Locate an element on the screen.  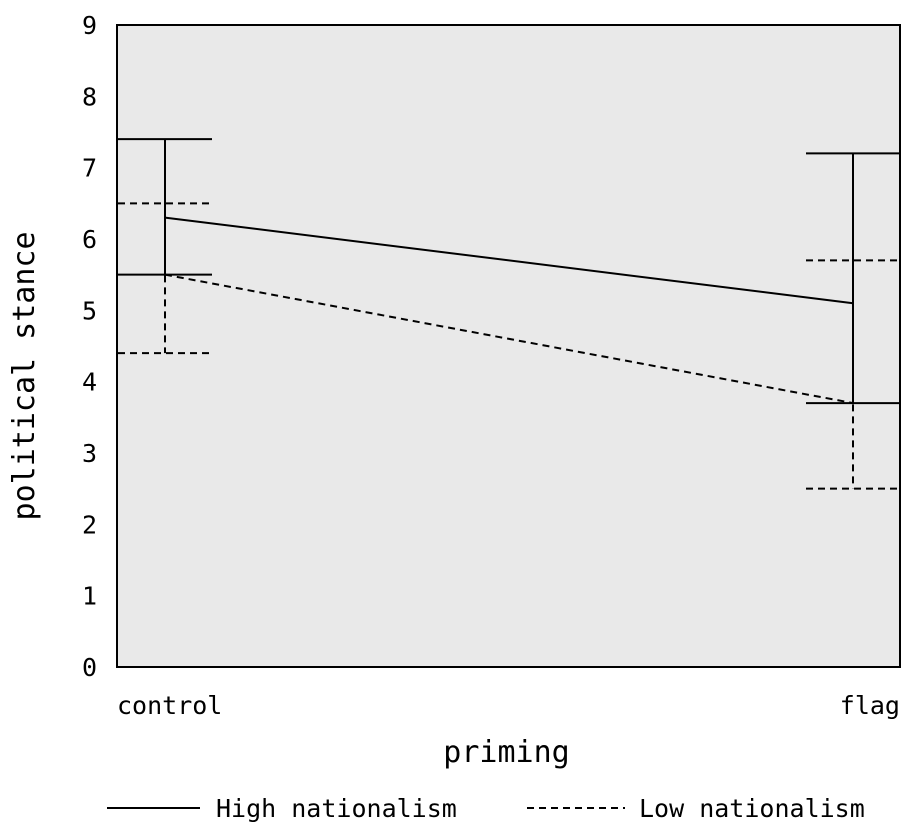
legend-item: Low nationalism is located at coordinates (696, 808).